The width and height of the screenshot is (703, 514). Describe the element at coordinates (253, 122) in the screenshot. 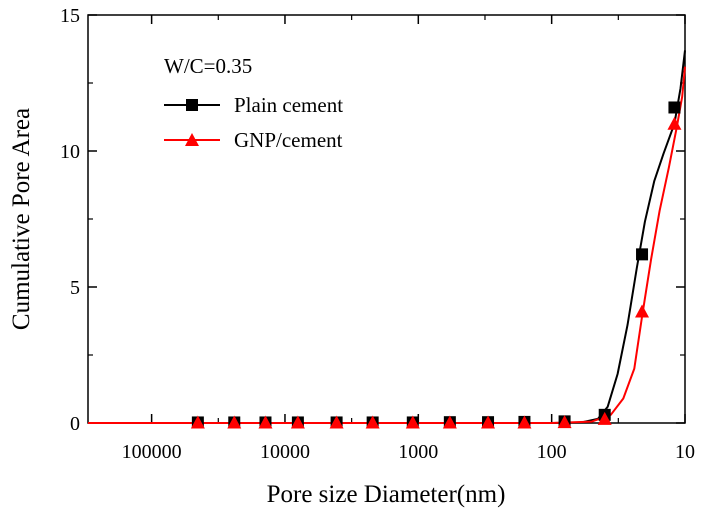

I see `legend: Plain cement GNP/cement` at that location.